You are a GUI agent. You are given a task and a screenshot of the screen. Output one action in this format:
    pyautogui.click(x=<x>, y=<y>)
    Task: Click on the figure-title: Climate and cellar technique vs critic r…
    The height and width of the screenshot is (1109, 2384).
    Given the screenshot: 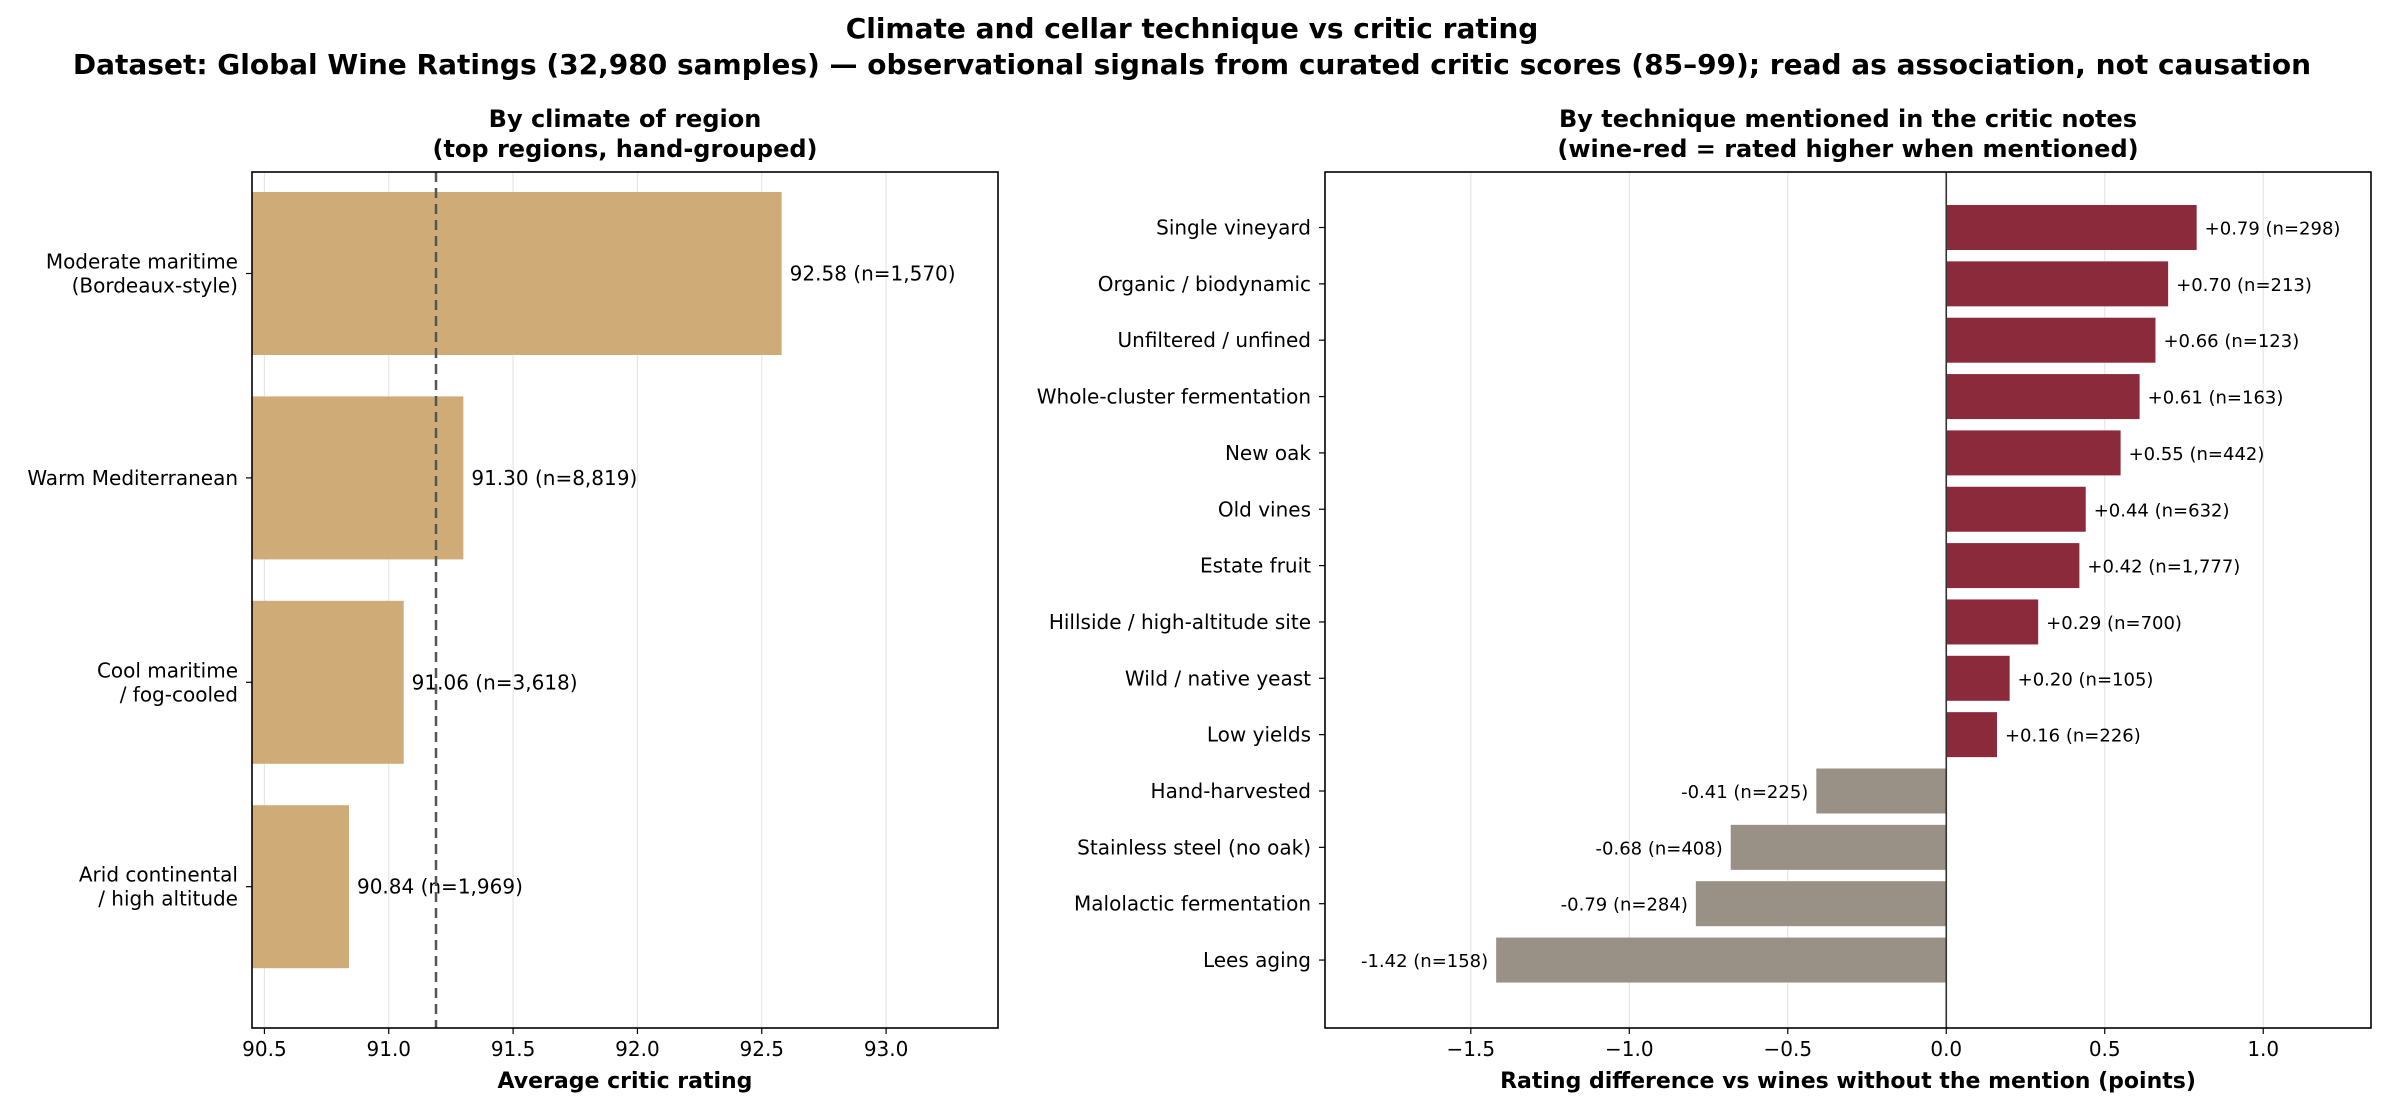 What is the action you would take?
    pyautogui.click(x=1192, y=28)
    